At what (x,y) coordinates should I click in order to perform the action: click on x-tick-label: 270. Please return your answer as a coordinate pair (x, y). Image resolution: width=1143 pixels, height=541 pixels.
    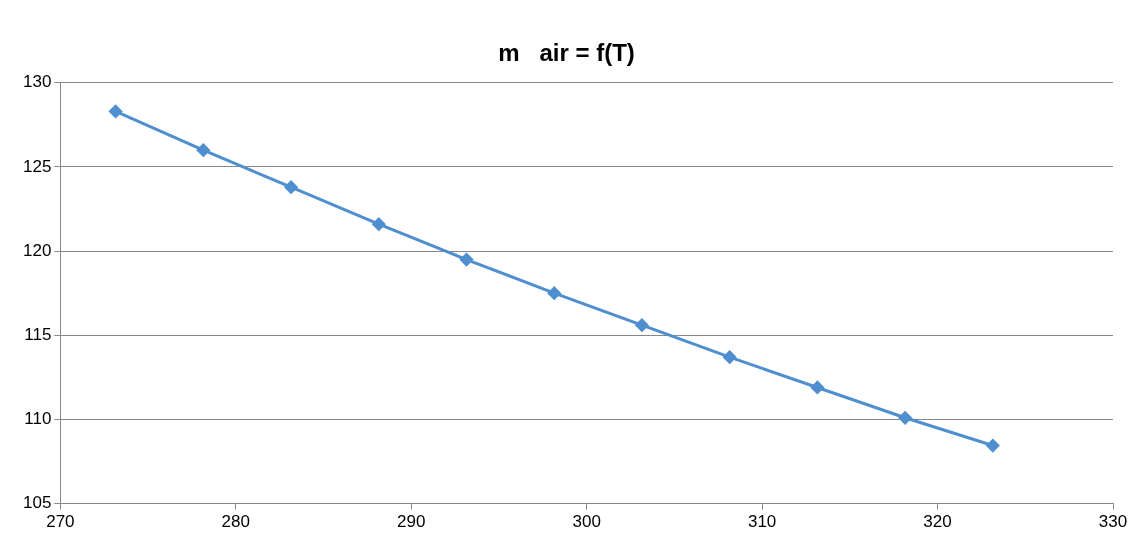
    Looking at the image, I should click on (60, 522).